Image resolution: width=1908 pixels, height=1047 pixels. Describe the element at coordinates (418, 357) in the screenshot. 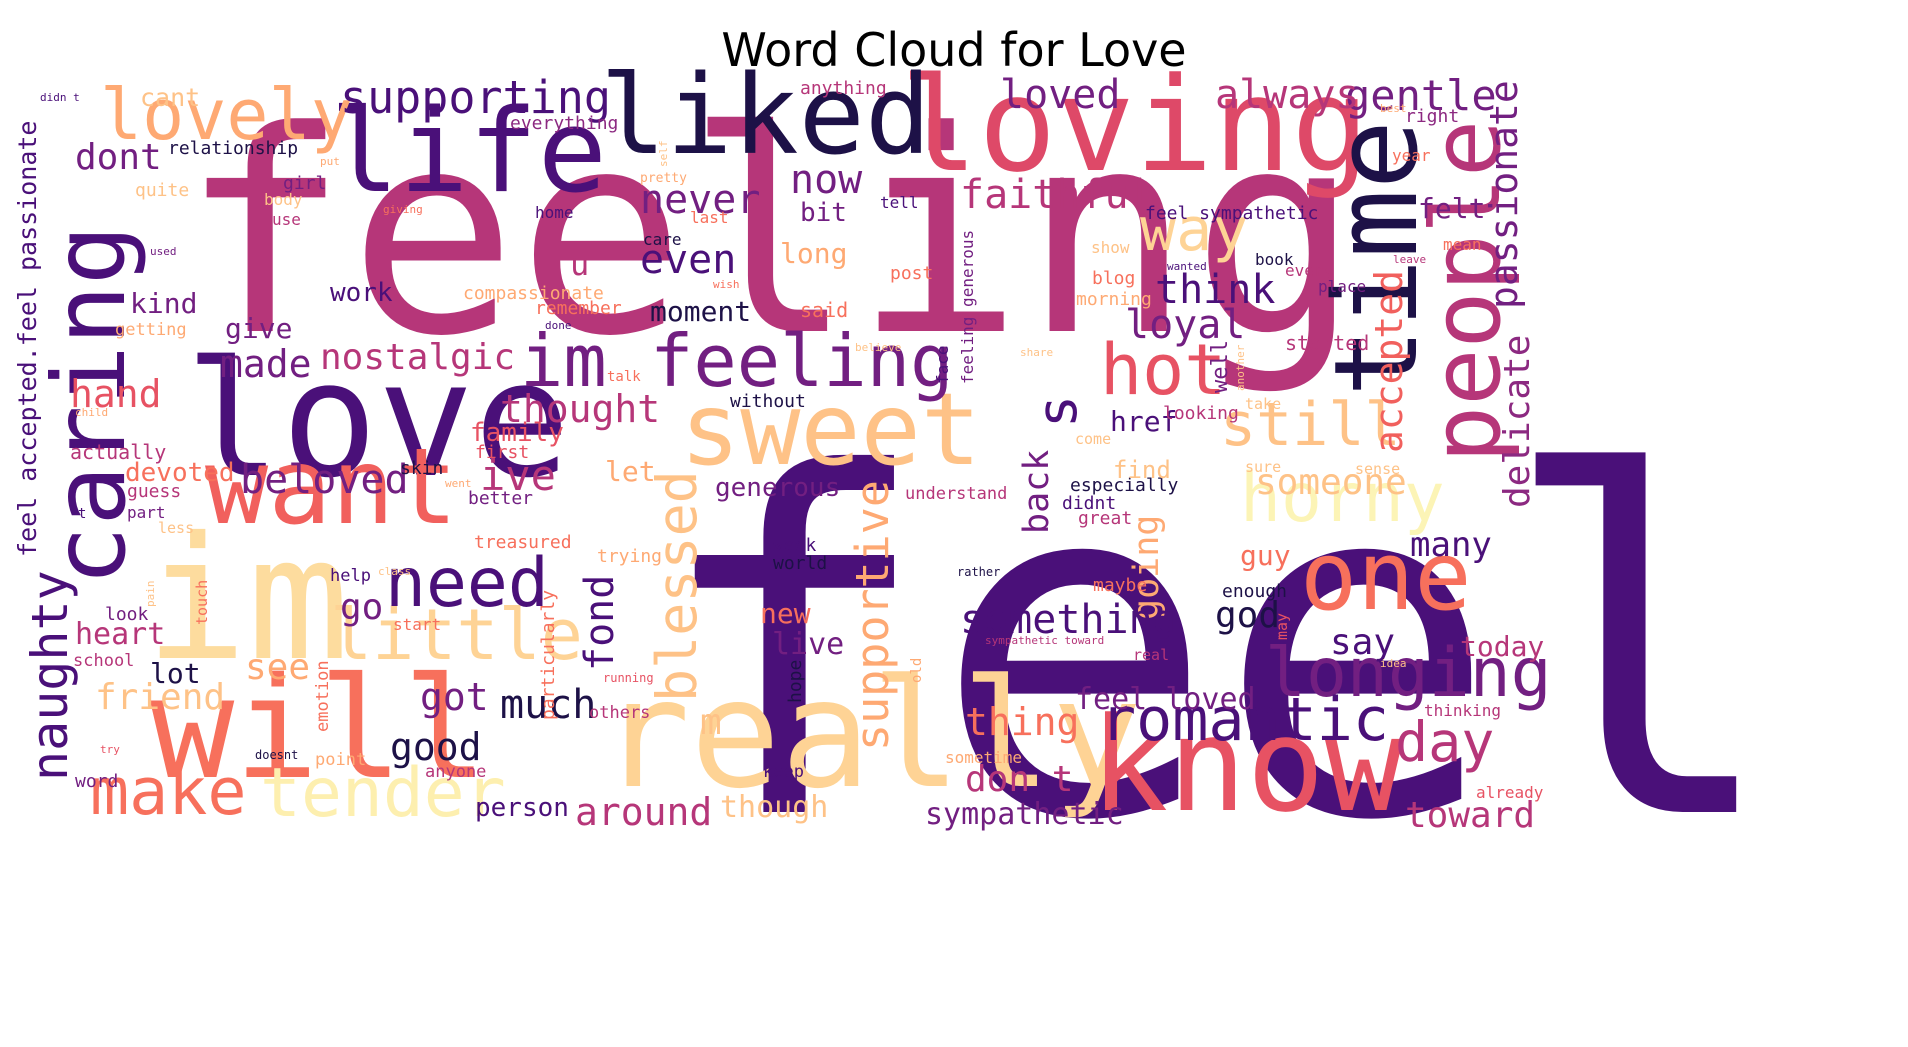

I see `word-nostalgic: nostalgic` at that location.